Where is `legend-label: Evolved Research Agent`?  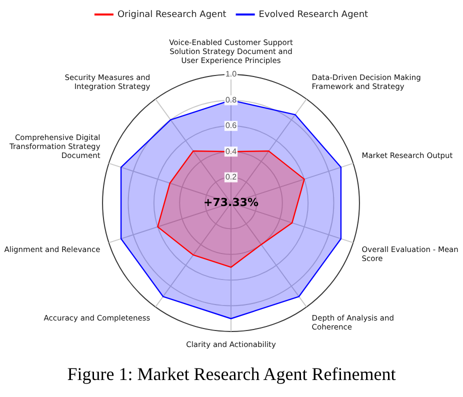 legend-label: Evolved Research Agent is located at coordinates (313, 15).